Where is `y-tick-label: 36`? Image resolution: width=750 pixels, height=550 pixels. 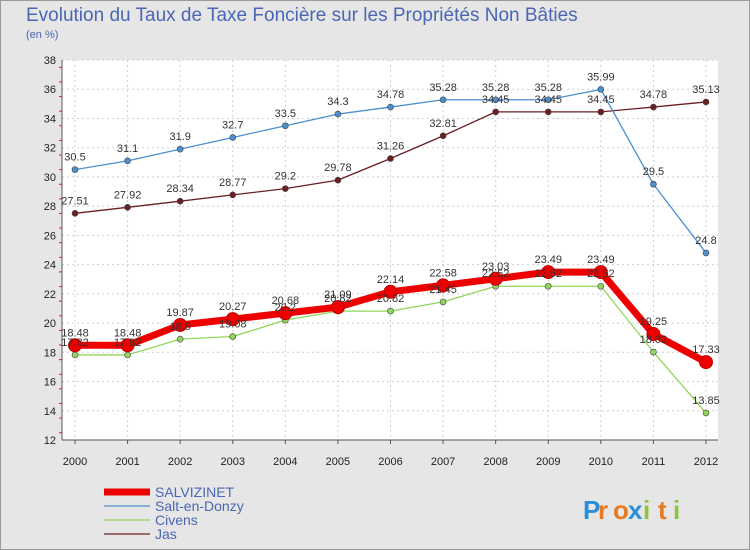 y-tick-label: 36 is located at coordinates (50, 90).